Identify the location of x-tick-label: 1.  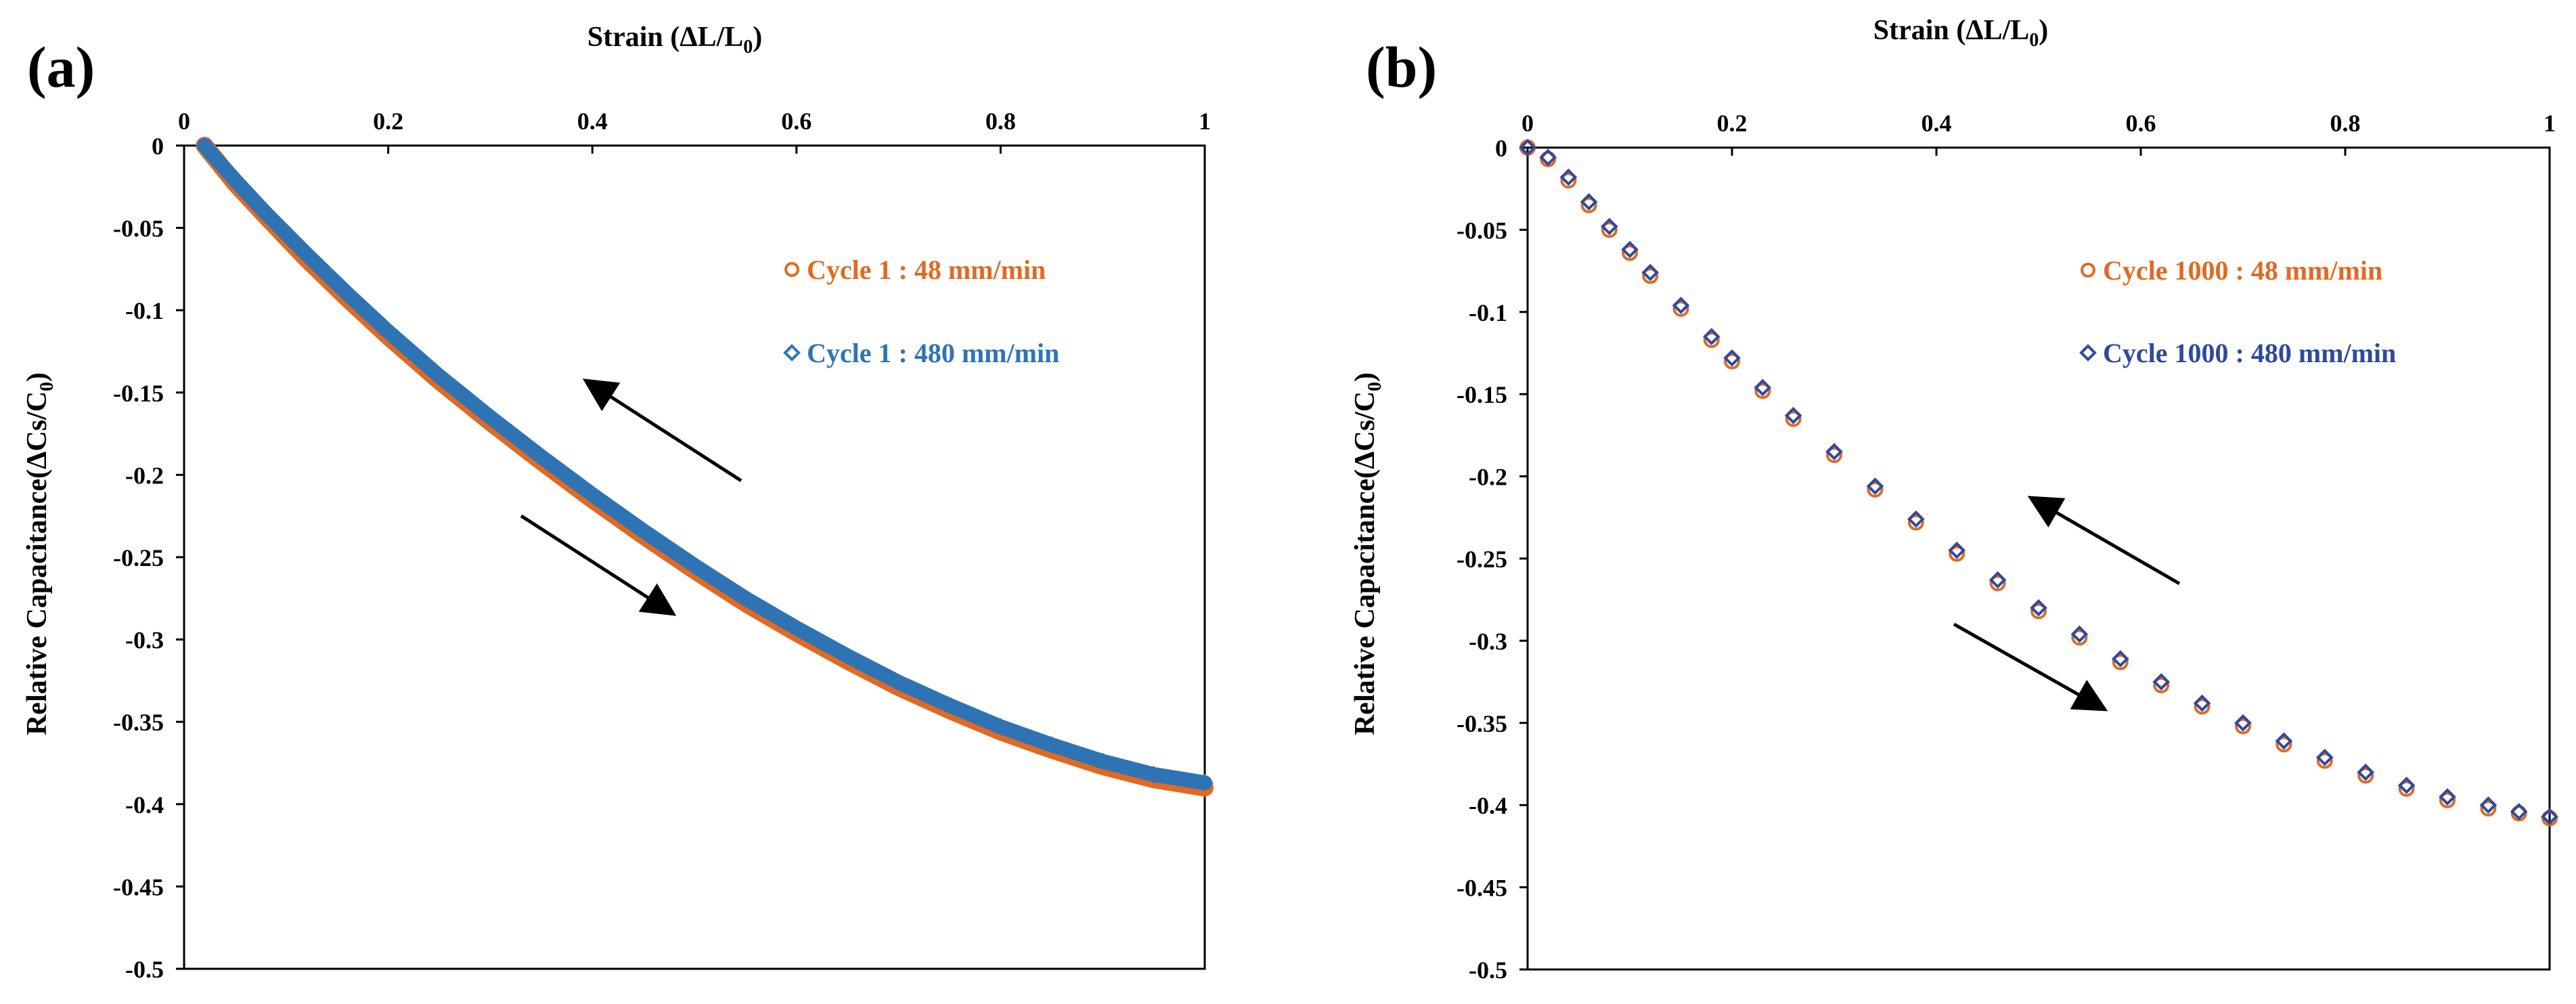
(2550, 123).